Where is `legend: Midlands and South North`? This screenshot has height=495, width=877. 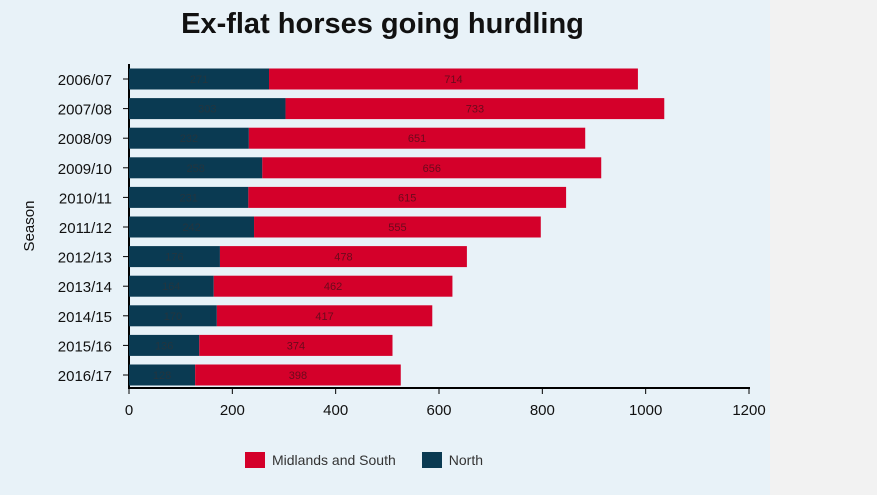 legend: Midlands and South North is located at coordinates (377, 460).